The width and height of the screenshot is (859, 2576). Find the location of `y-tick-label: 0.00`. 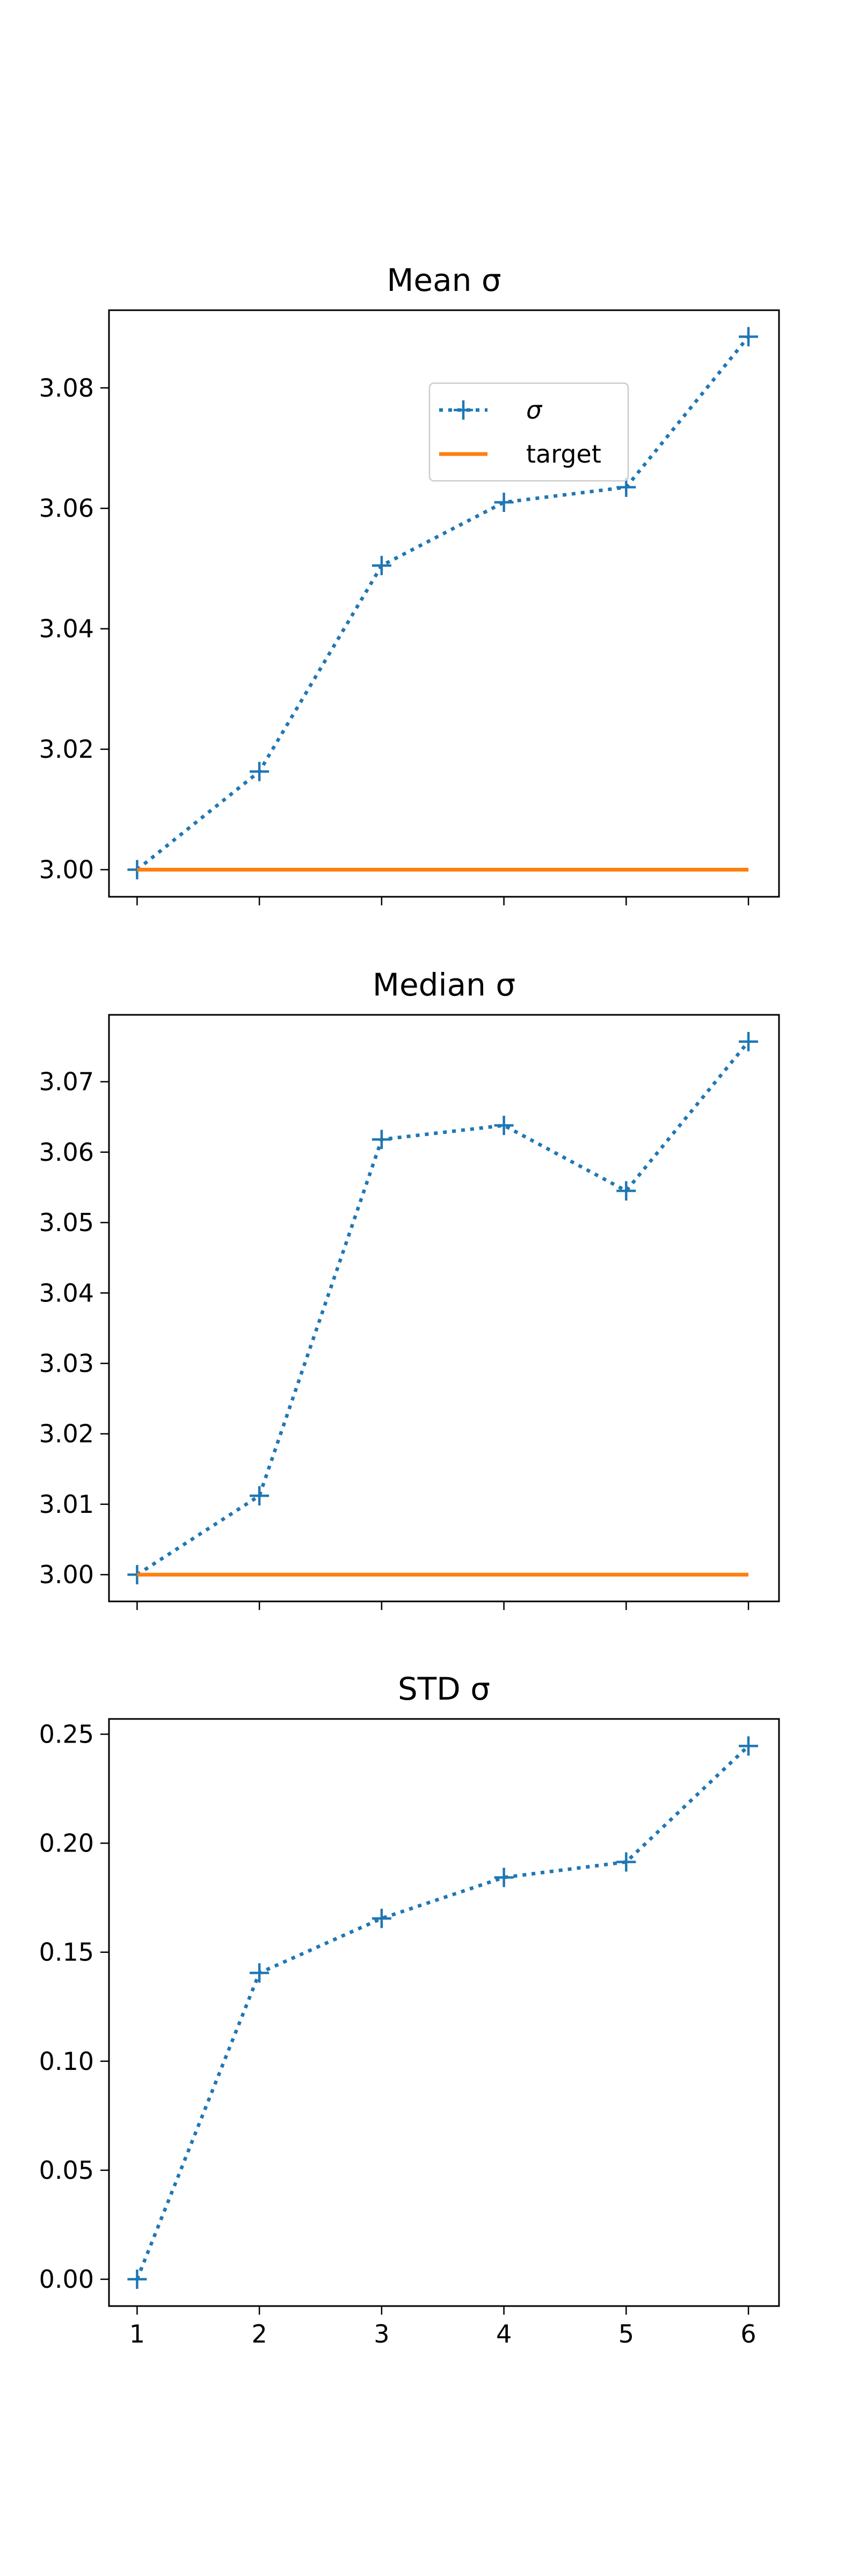

y-tick-label: 0.00 is located at coordinates (66, 2279).